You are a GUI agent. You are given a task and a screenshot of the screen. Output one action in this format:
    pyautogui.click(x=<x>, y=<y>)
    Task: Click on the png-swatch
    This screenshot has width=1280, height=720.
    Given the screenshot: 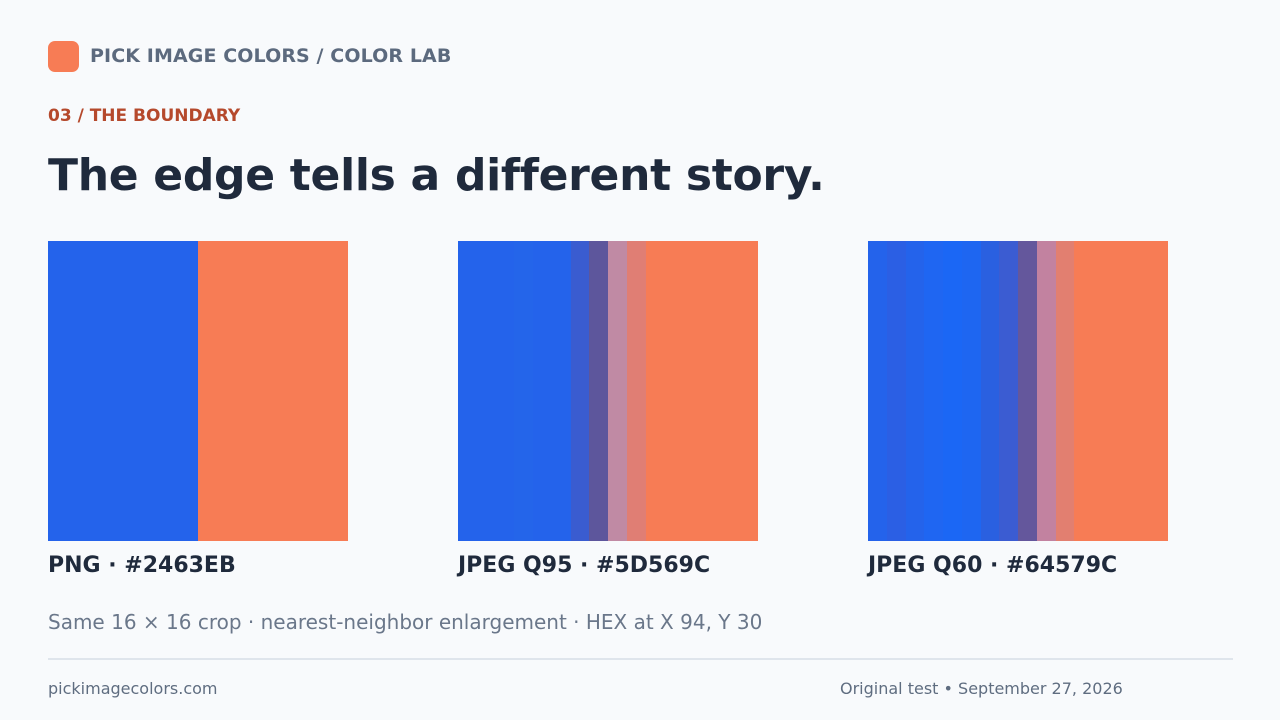 What is the action you would take?
    pyautogui.click(x=198, y=391)
    